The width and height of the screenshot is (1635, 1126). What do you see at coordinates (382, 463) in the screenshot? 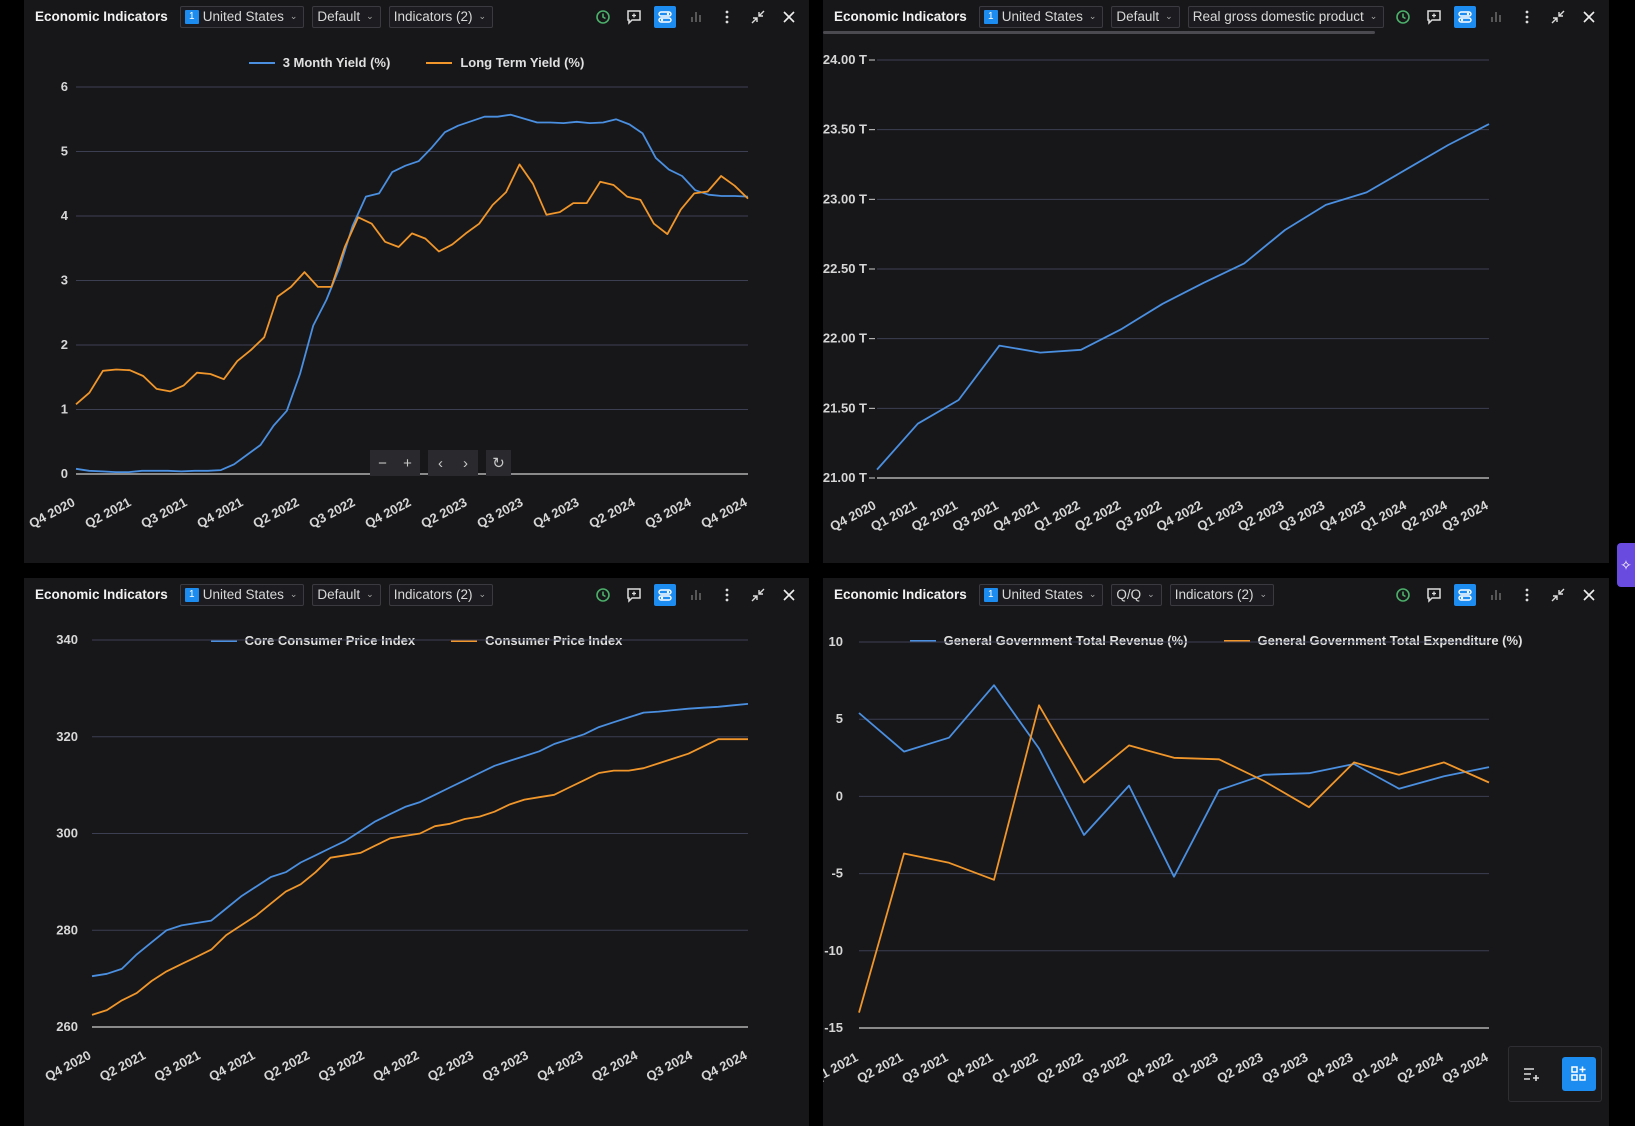
I see `zoom-out-button: −` at bounding box center [382, 463].